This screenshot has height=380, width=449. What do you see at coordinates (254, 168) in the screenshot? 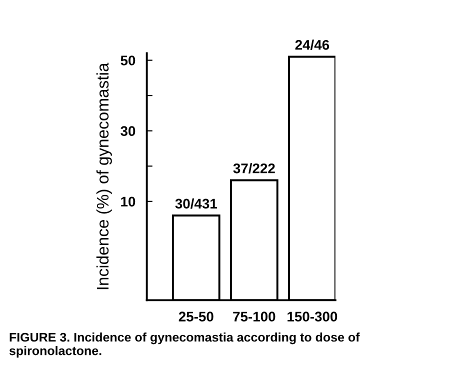
I see `data-label: 37/222` at bounding box center [254, 168].